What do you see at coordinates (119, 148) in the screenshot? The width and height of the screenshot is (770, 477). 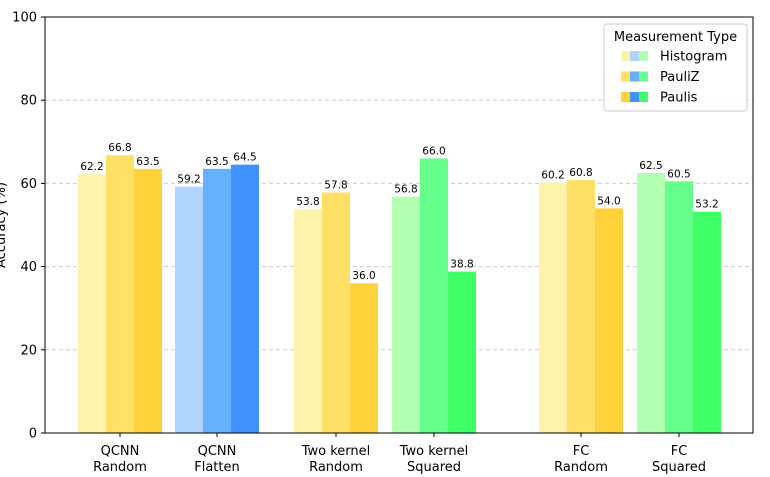 I see `data-label: 66.8` at bounding box center [119, 148].